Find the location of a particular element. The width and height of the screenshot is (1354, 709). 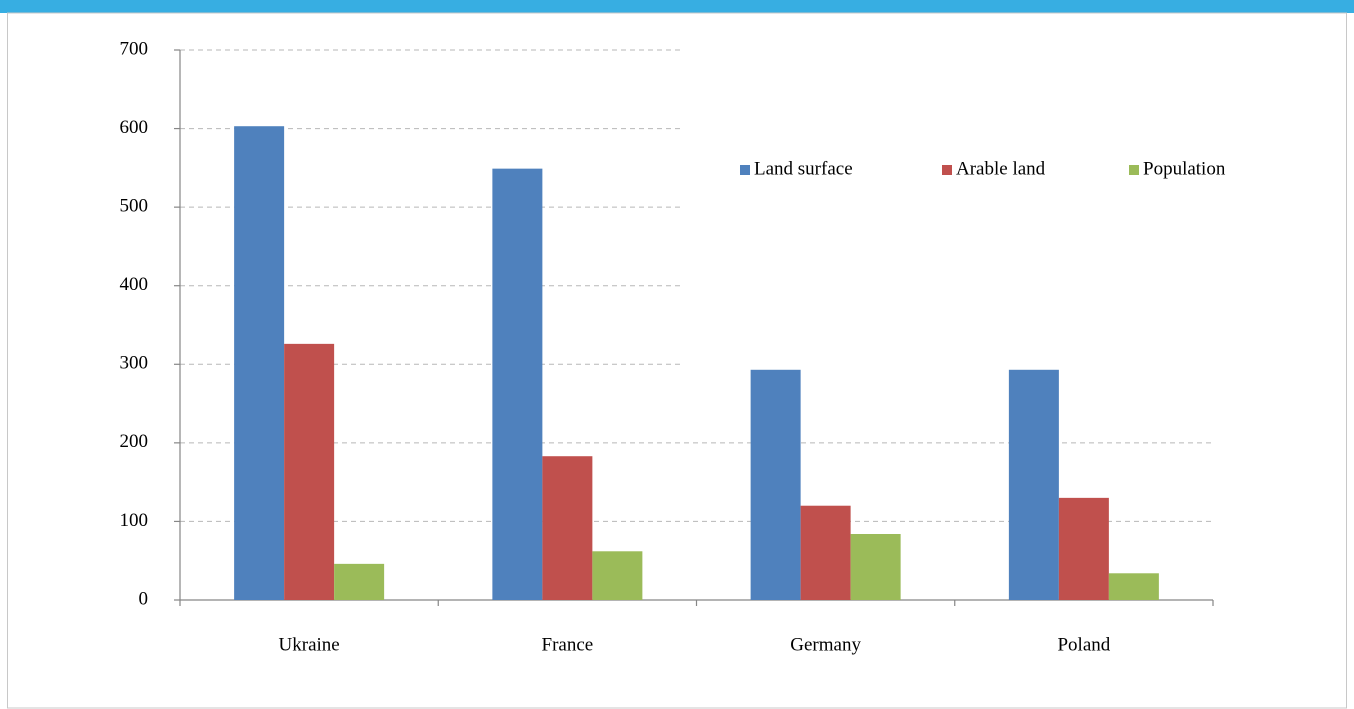

x-tick-label: Poland is located at coordinates (1083, 644).